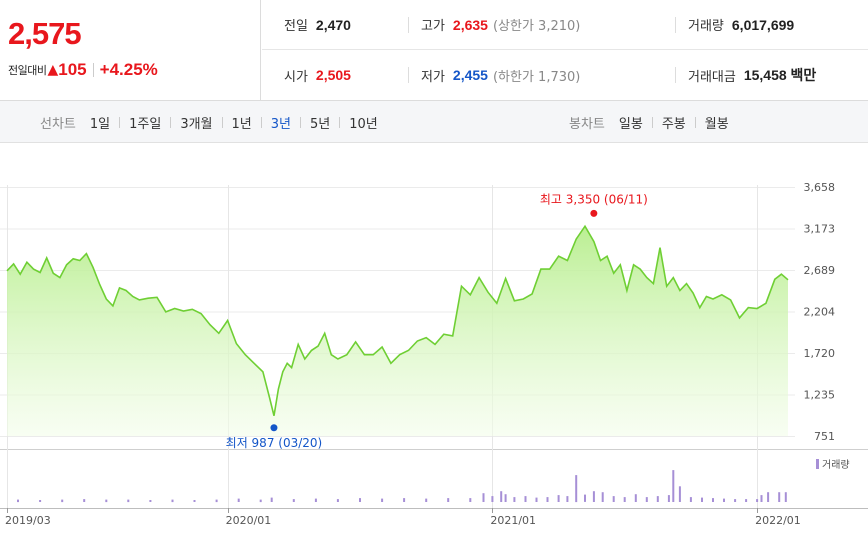 Image resolution: width=868 pixels, height=535 pixels. I want to click on upper-limit: (상한가 3,210), so click(536, 26).